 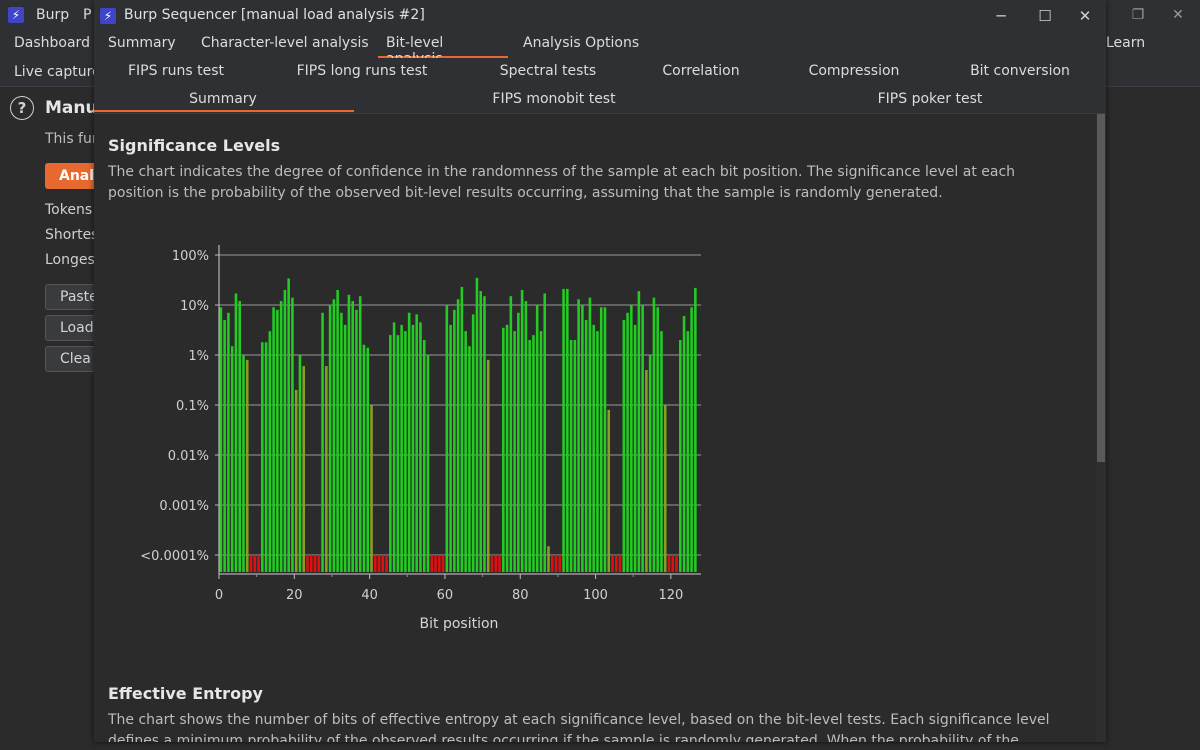 What do you see at coordinates (179, 406) in the screenshot?
I see `chart-y-ticks: 100% 10% 1% 0.1% 0.01% 0.001% <0.0001%` at bounding box center [179, 406].